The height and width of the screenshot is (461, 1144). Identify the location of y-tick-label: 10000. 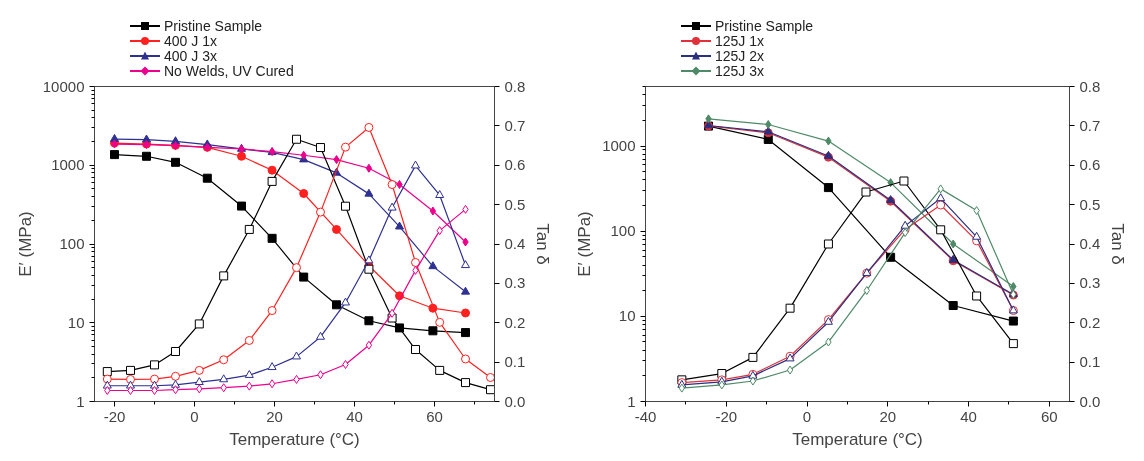
(63, 86).